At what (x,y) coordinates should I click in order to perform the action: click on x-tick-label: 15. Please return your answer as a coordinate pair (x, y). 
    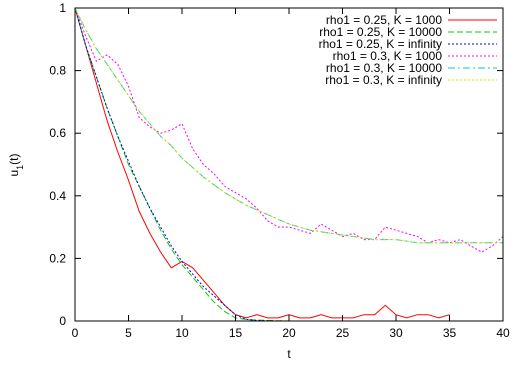
    Looking at the image, I should click on (236, 333).